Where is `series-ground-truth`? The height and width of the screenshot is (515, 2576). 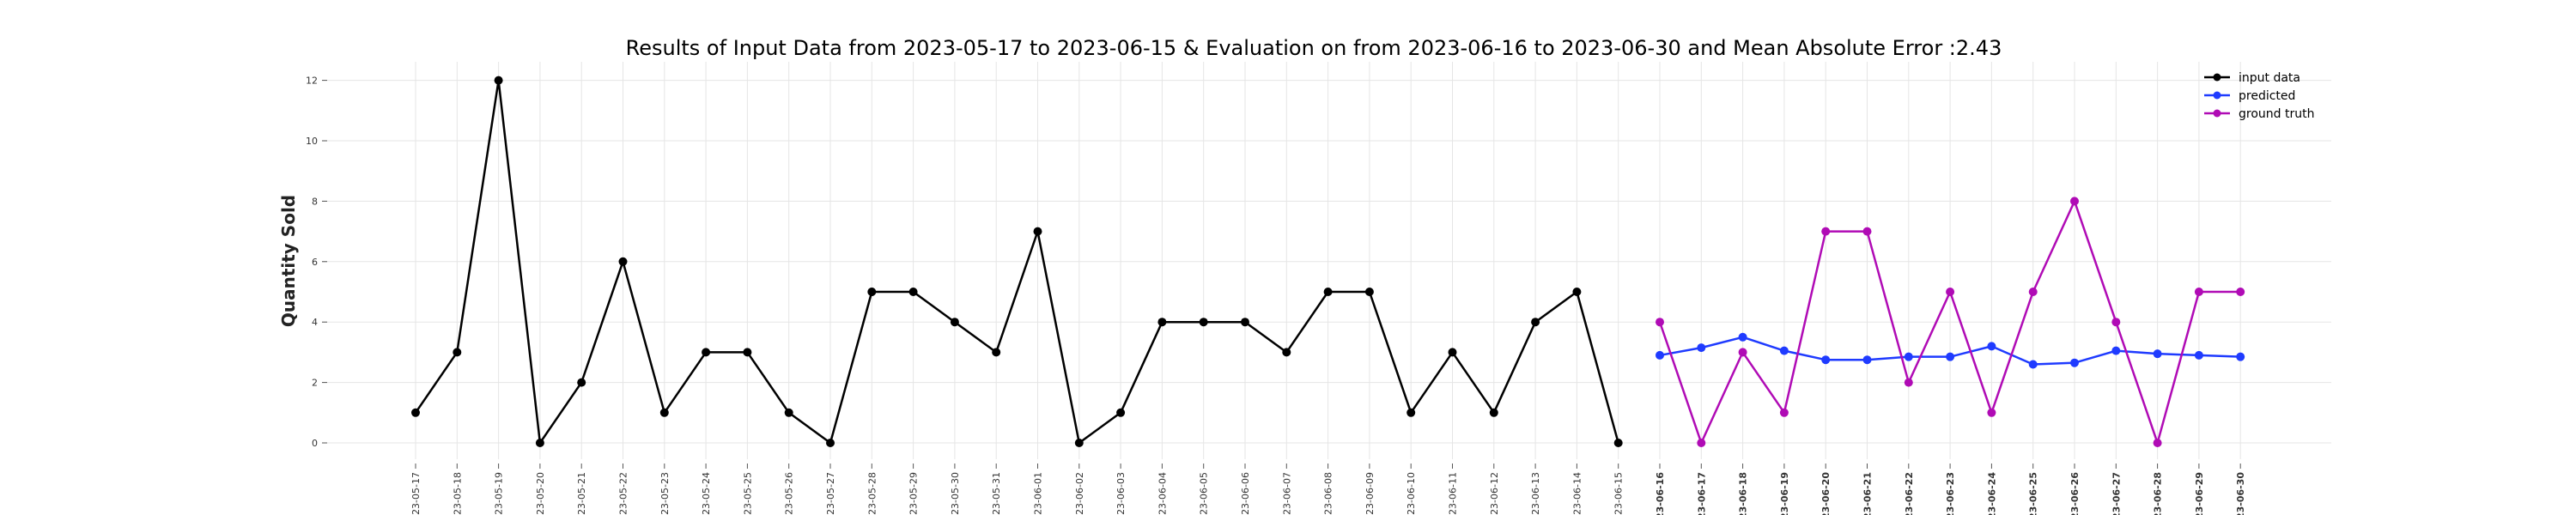 series-ground-truth is located at coordinates (1951, 322).